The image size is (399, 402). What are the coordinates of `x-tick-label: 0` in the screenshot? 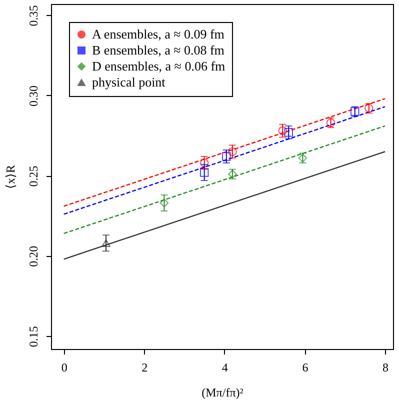 It's located at (64, 367).